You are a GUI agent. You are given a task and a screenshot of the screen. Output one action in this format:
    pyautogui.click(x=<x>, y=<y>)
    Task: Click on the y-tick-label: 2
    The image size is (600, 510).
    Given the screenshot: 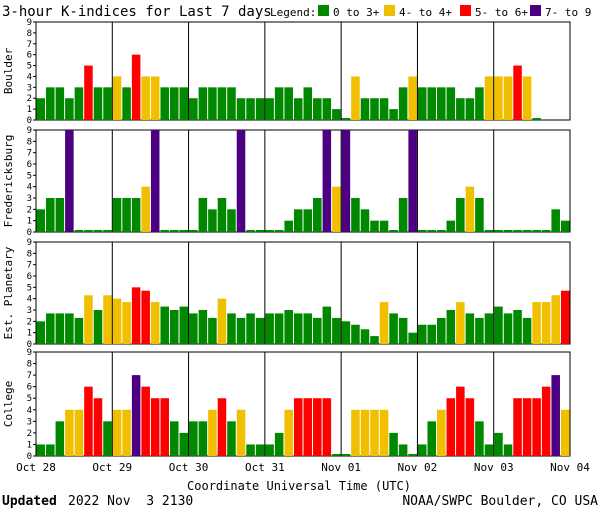 What is the action you would take?
    pyautogui.click(x=29, y=322)
    